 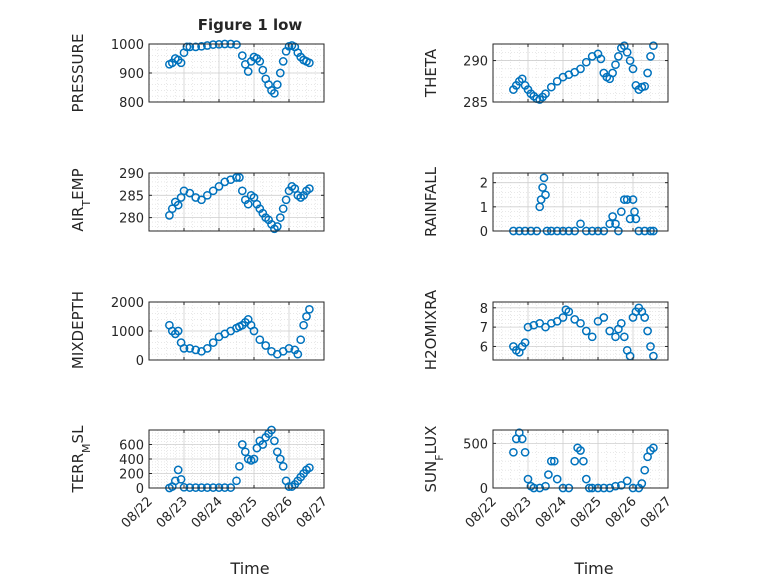 What do you see at coordinates (431, 73) in the screenshot?
I see `y-axis-label: THETA` at bounding box center [431, 73].